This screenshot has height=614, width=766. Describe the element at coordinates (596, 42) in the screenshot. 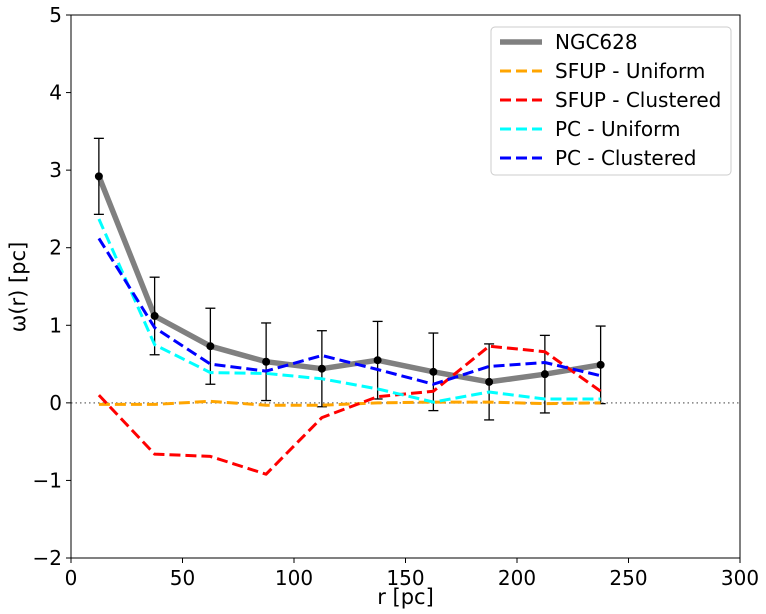

I see `legend-label: NGC628` at that location.